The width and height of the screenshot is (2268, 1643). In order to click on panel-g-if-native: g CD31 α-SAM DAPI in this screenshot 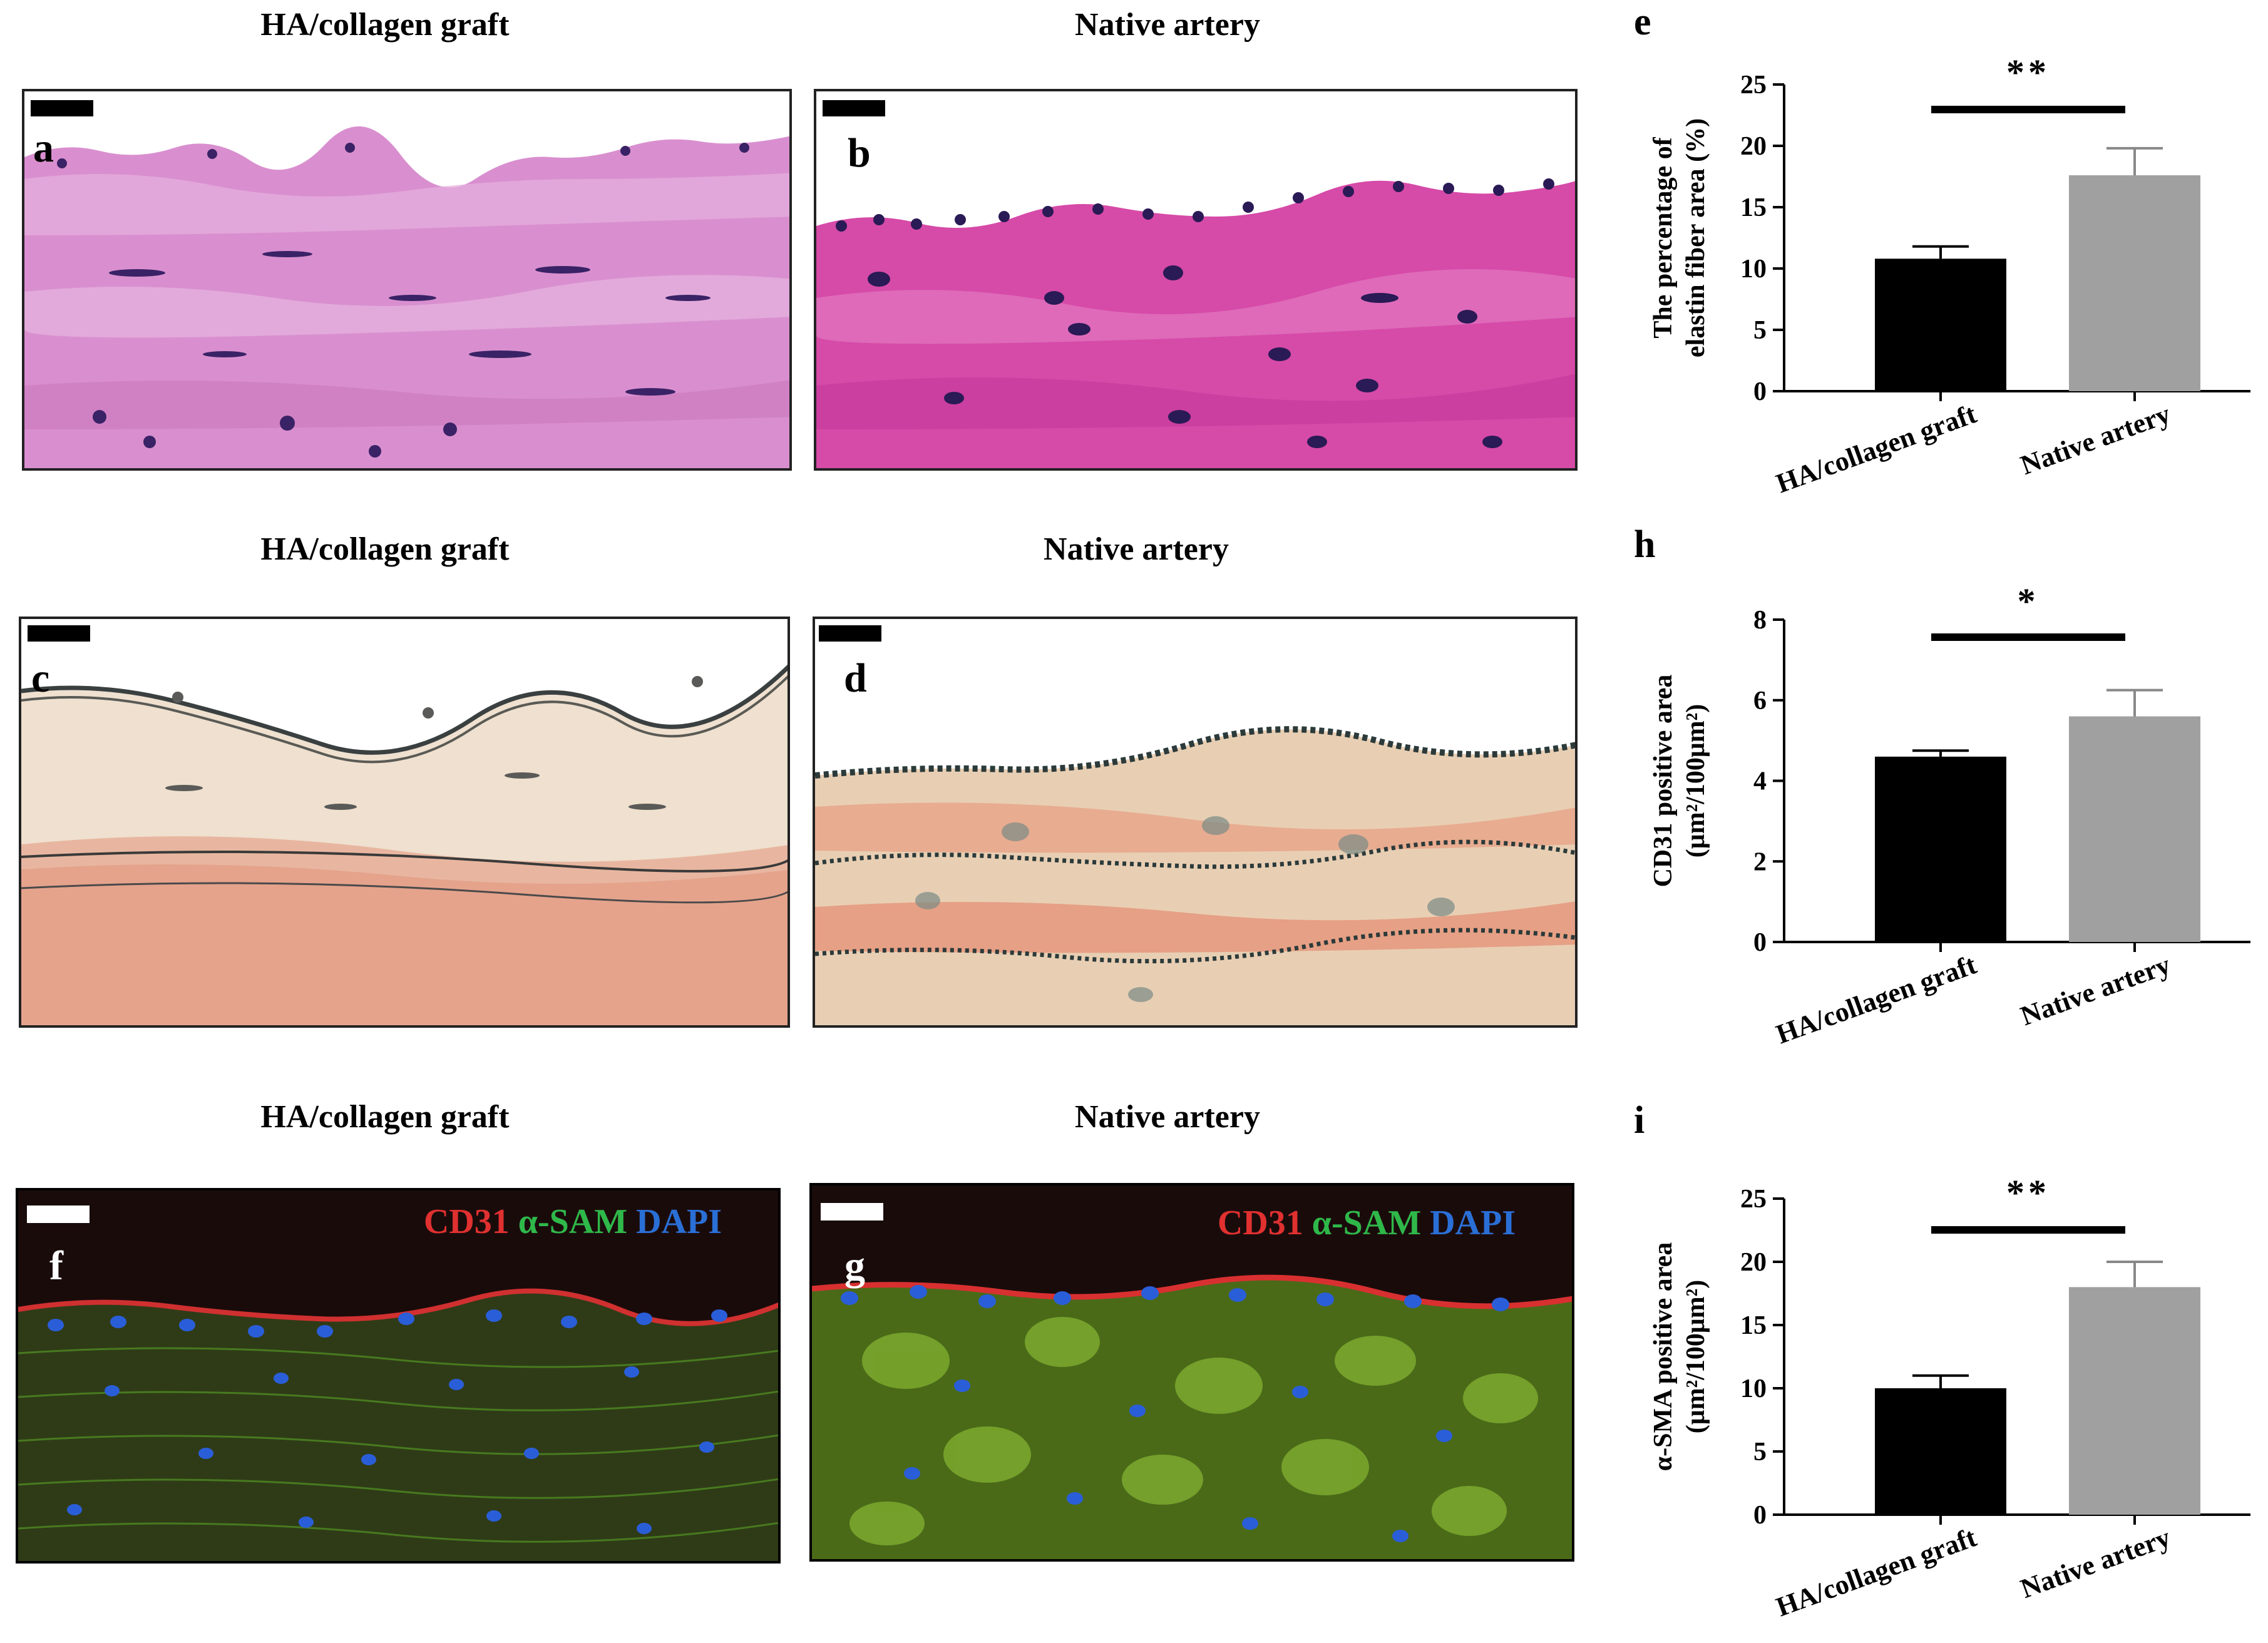, I will do `click(1191, 1372)`.